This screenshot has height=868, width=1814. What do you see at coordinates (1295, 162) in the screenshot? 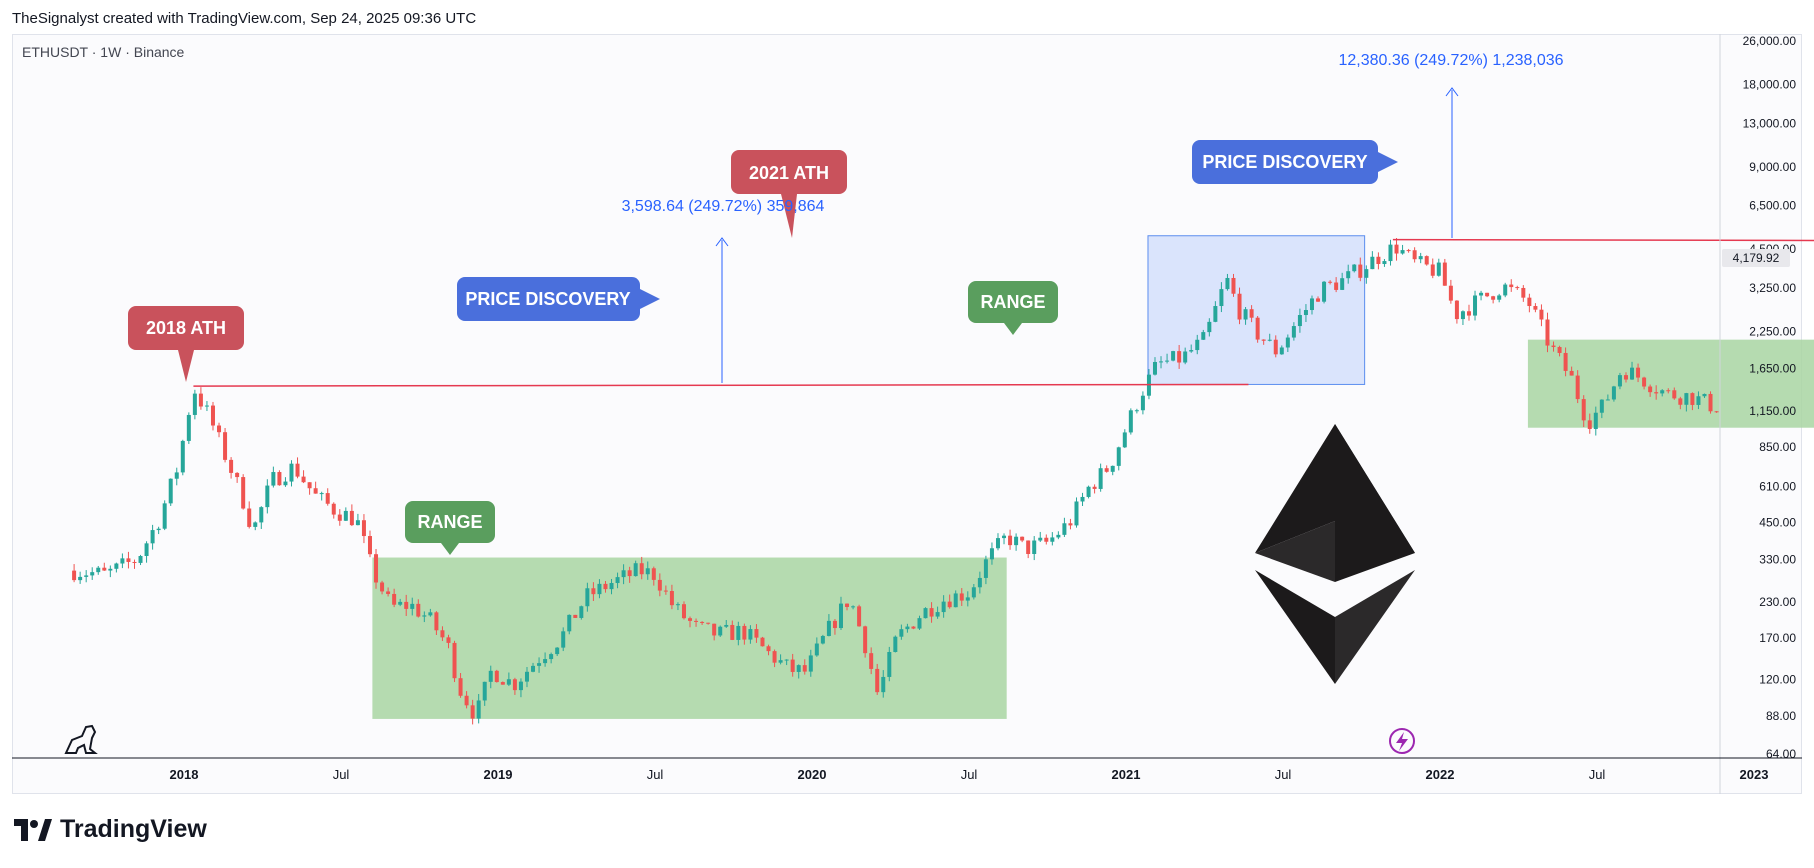
I see `discovery-2-callout: PRICE DISCOVERY` at bounding box center [1295, 162].